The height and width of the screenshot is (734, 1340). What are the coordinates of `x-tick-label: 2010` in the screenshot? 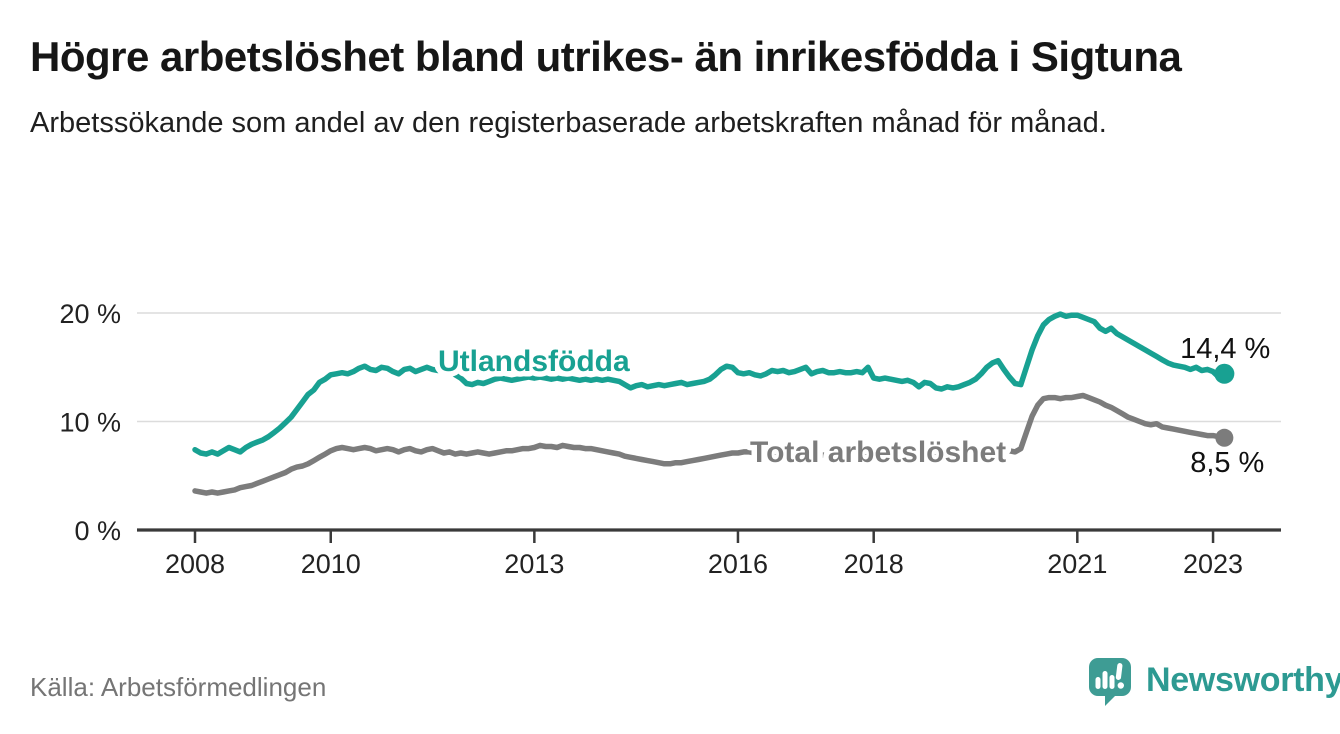 It's located at (331, 564).